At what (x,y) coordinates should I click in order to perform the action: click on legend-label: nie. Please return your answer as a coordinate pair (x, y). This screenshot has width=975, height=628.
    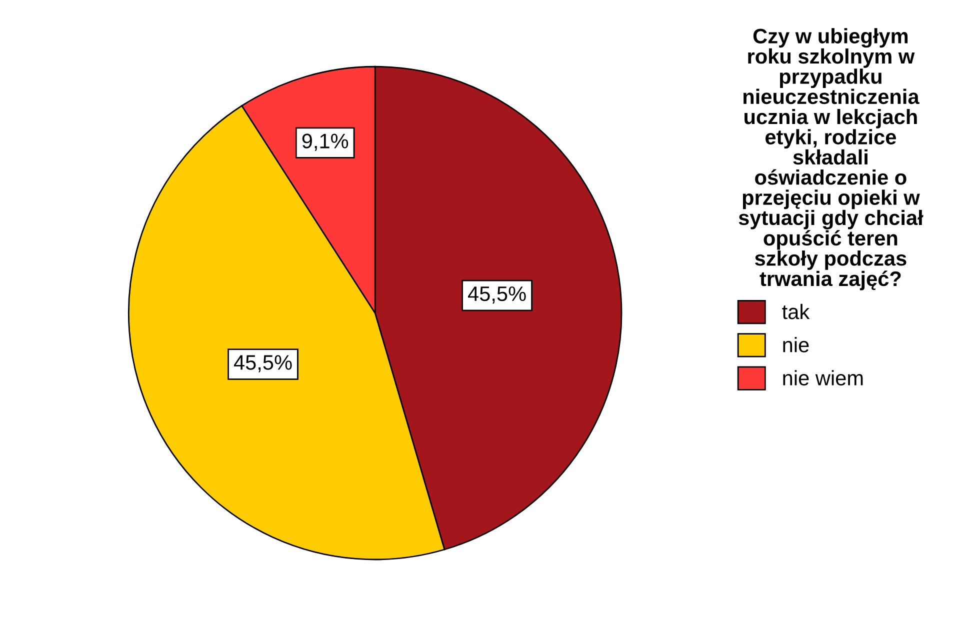
    Looking at the image, I should click on (796, 344).